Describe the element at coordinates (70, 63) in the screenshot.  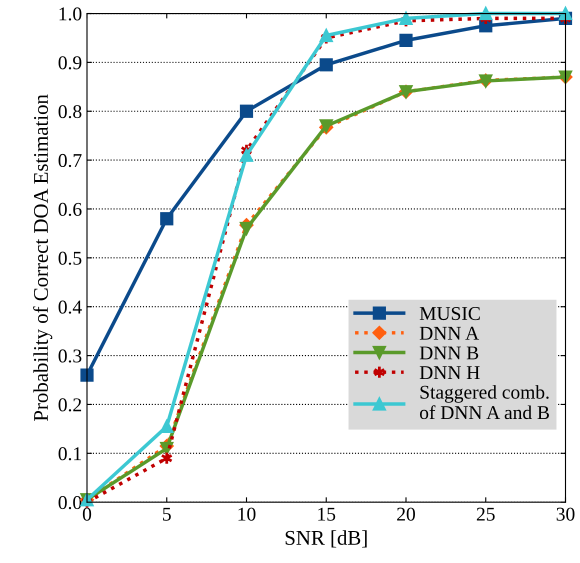
I see `y-tick-label: 0.9` at that location.